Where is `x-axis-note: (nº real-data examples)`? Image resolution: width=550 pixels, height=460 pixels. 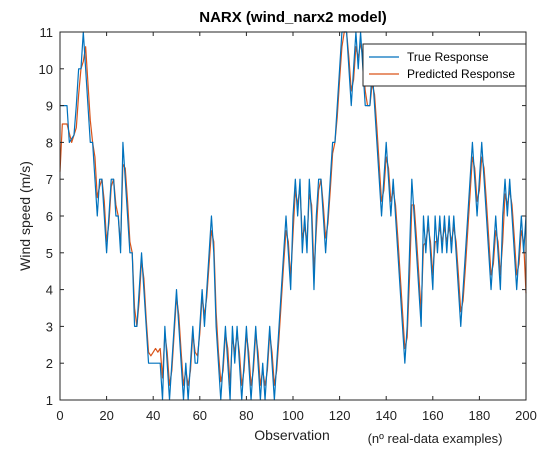 x-axis-note: (nº real-data examples) is located at coordinates (435, 438).